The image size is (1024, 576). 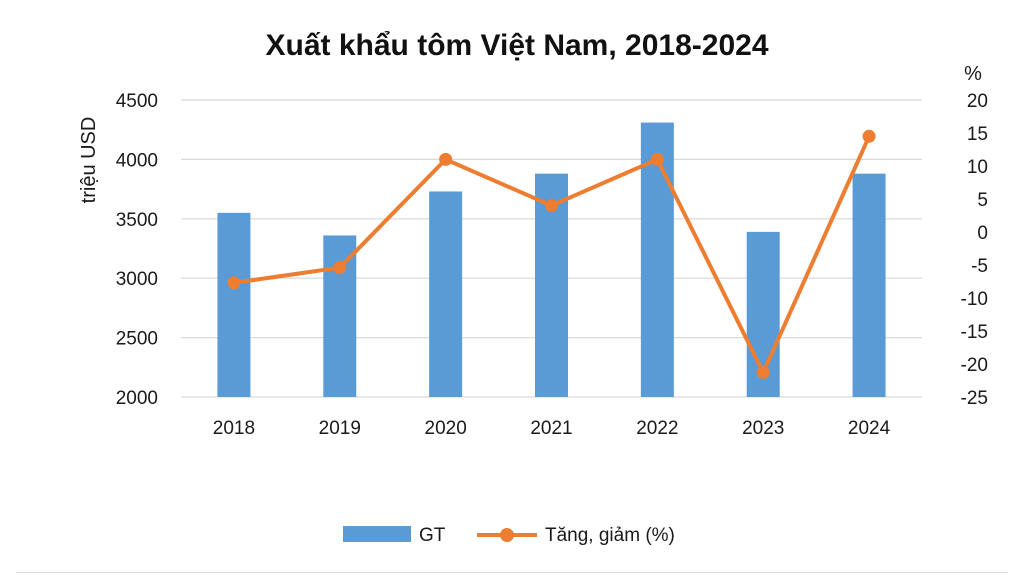 What do you see at coordinates (977, 167) in the screenshot?
I see `right-tick-label: 10` at bounding box center [977, 167].